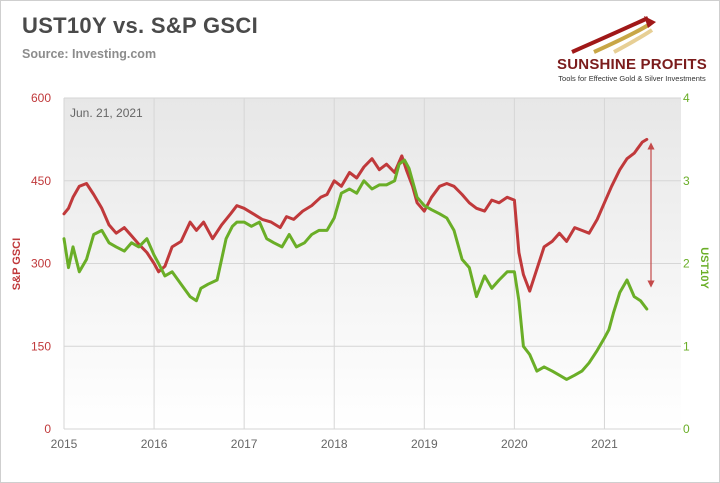 This screenshot has height=483, width=720. What do you see at coordinates (686, 346) in the screenshot?
I see `right-tick-label: 1` at bounding box center [686, 346].